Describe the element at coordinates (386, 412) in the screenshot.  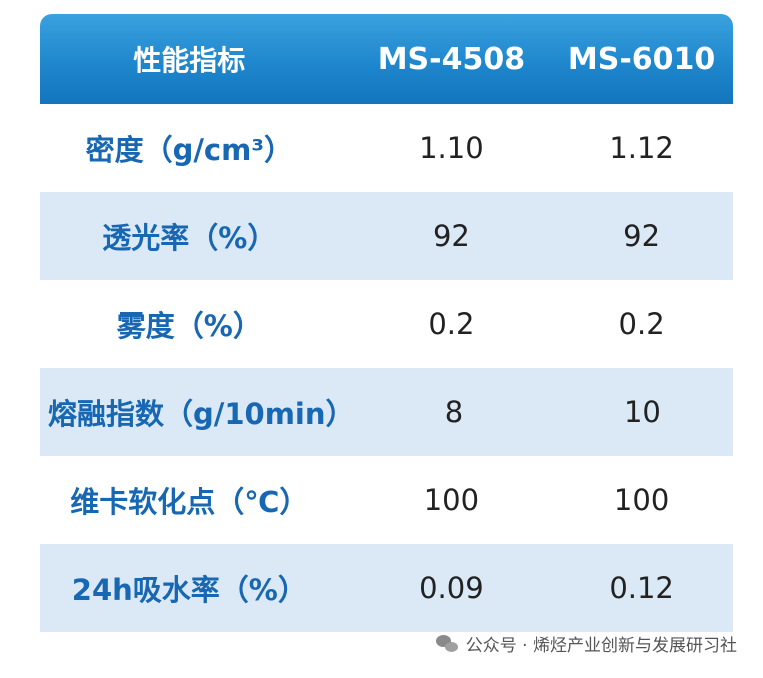
I see `table-row: 熔融指数（g/10min） 8 10` at that location.